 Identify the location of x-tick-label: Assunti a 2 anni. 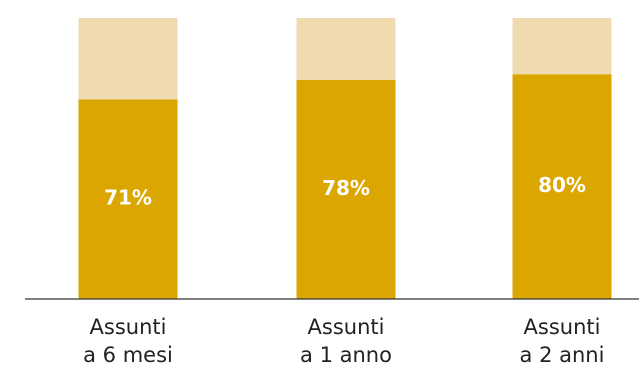
(562, 341).